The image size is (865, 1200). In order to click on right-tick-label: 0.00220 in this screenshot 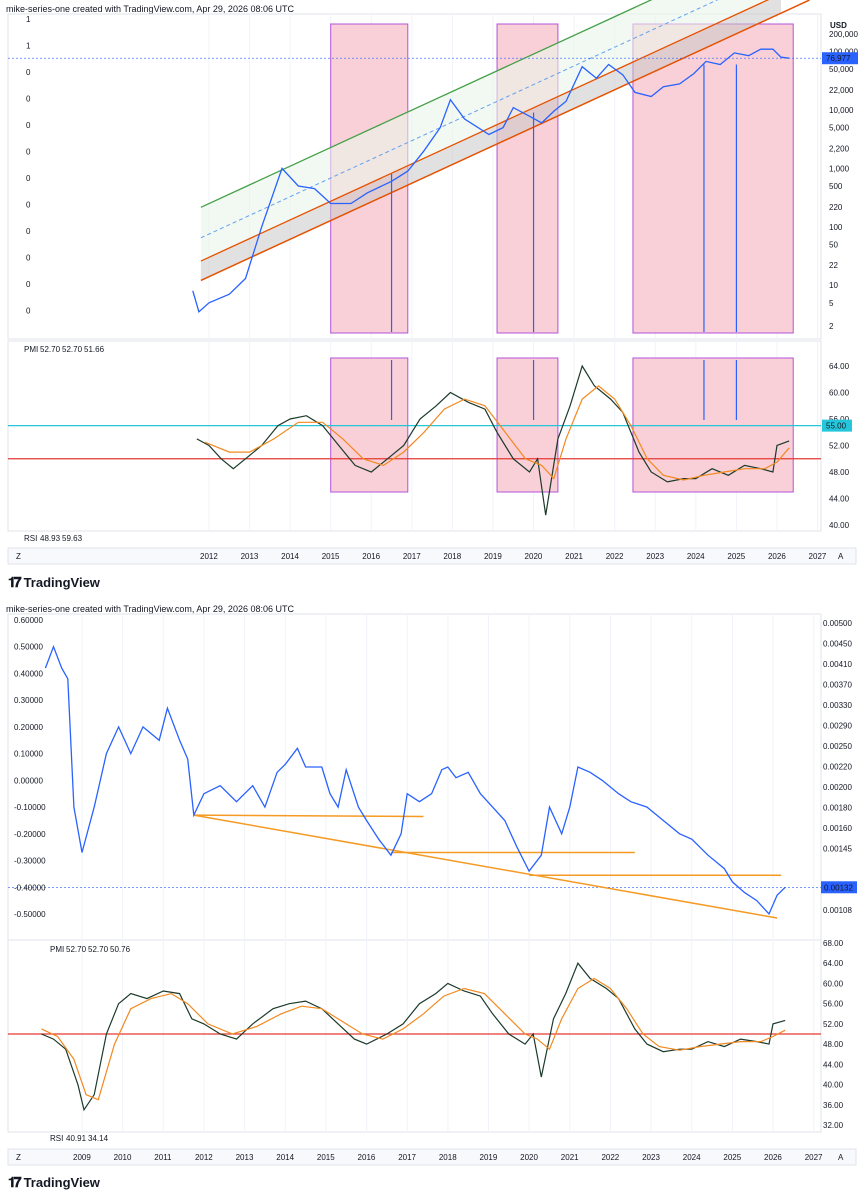, I will do `click(837, 767)`.